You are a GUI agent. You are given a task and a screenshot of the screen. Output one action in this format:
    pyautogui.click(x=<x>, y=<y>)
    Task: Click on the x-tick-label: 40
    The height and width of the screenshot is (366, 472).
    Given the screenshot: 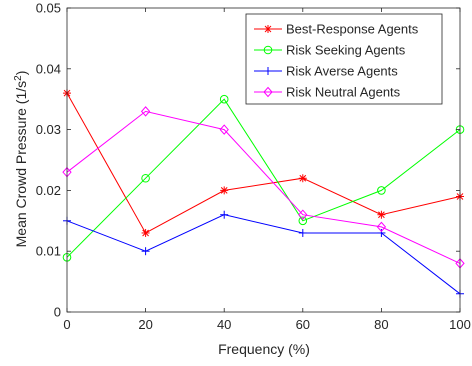 What is the action you would take?
    pyautogui.click(x=224, y=324)
    